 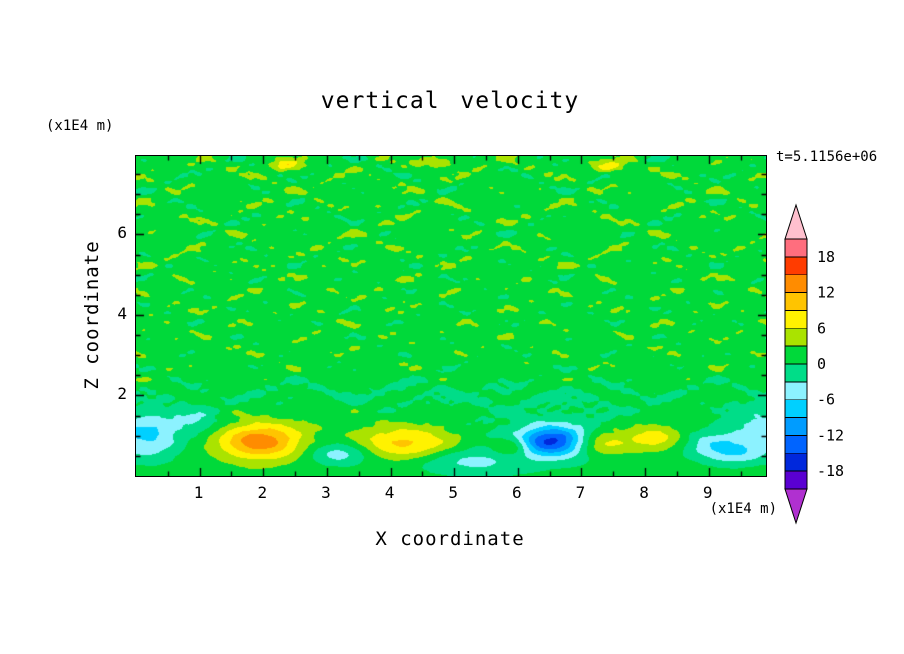 What do you see at coordinates (821, 328) in the screenshot?
I see `colorbar-tick-label: 6` at bounding box center [821, 328].